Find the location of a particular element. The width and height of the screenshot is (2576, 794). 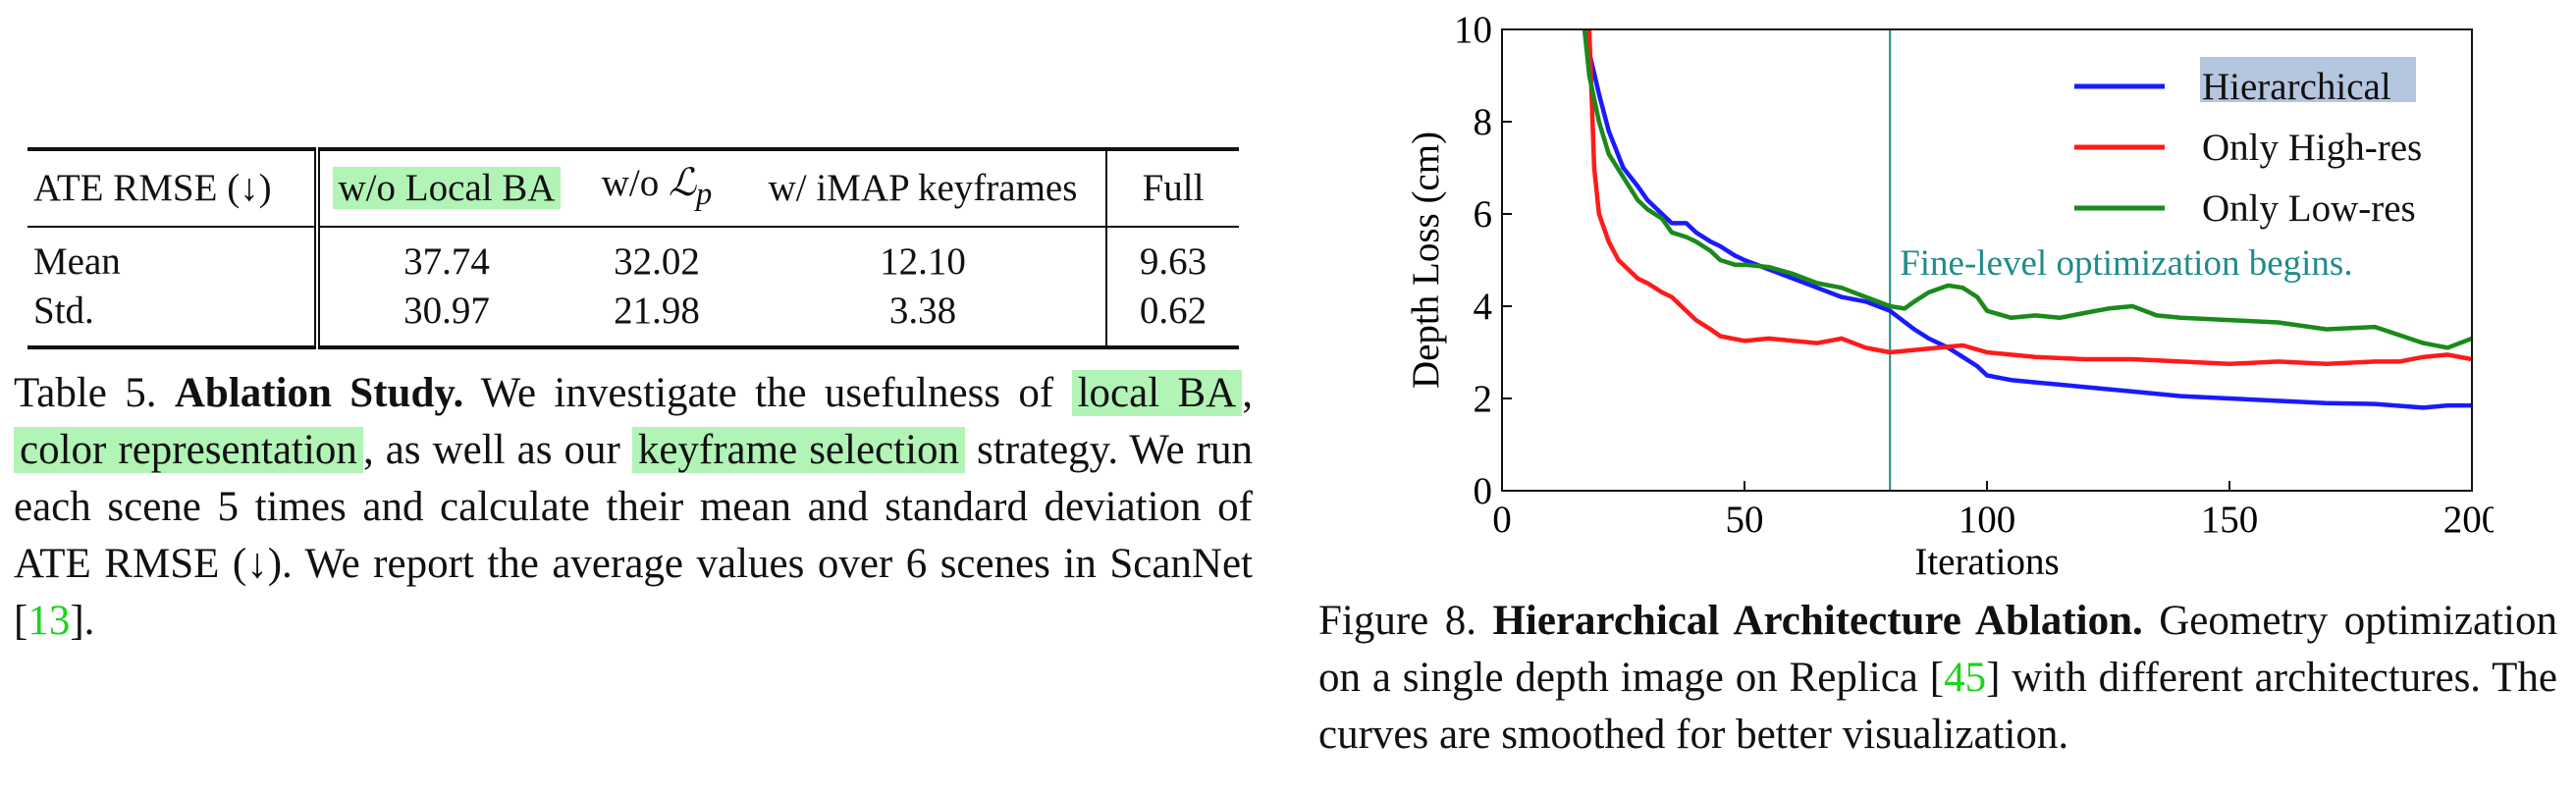

header-col-lp: w/o ℒp is located at coordinates (656, 187).